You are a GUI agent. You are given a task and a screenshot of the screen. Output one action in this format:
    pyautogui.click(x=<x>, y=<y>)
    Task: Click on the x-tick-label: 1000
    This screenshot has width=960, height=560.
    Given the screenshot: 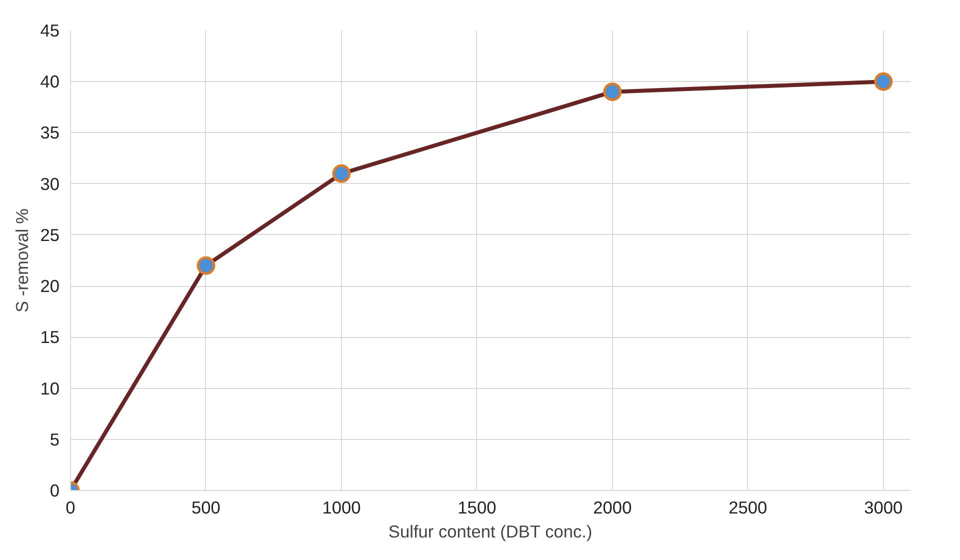 What is the action you would take?
    pyautogui.click(x=341, y=508)
    